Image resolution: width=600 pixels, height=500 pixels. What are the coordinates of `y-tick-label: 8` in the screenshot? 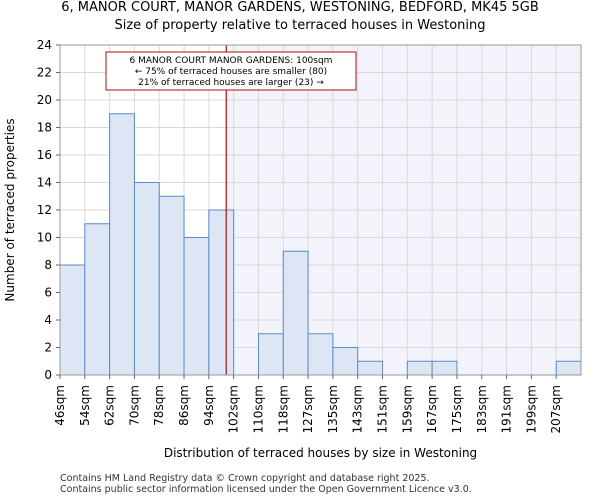 It's located at (48, 265).